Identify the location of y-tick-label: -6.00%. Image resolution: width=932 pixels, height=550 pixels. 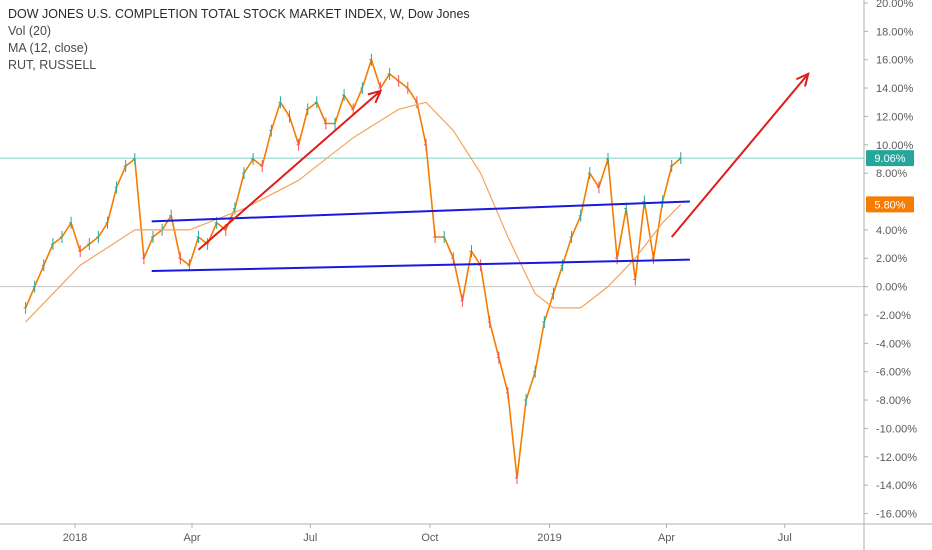
(893, 373).